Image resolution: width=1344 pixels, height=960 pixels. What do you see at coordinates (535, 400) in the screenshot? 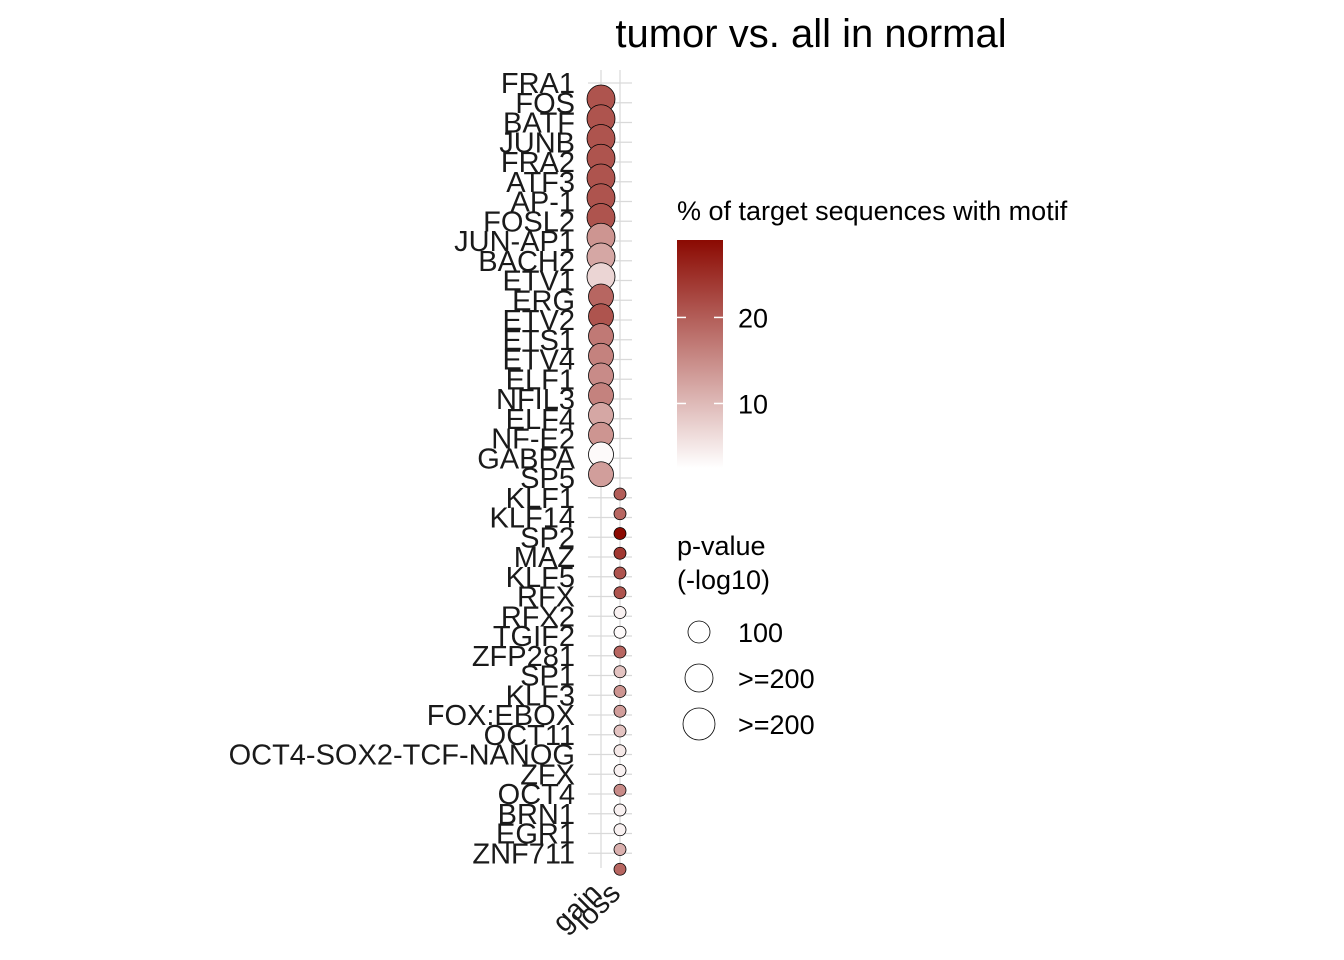
I see `y-tick-label: NFIL3` at bounding box center [535, 400].